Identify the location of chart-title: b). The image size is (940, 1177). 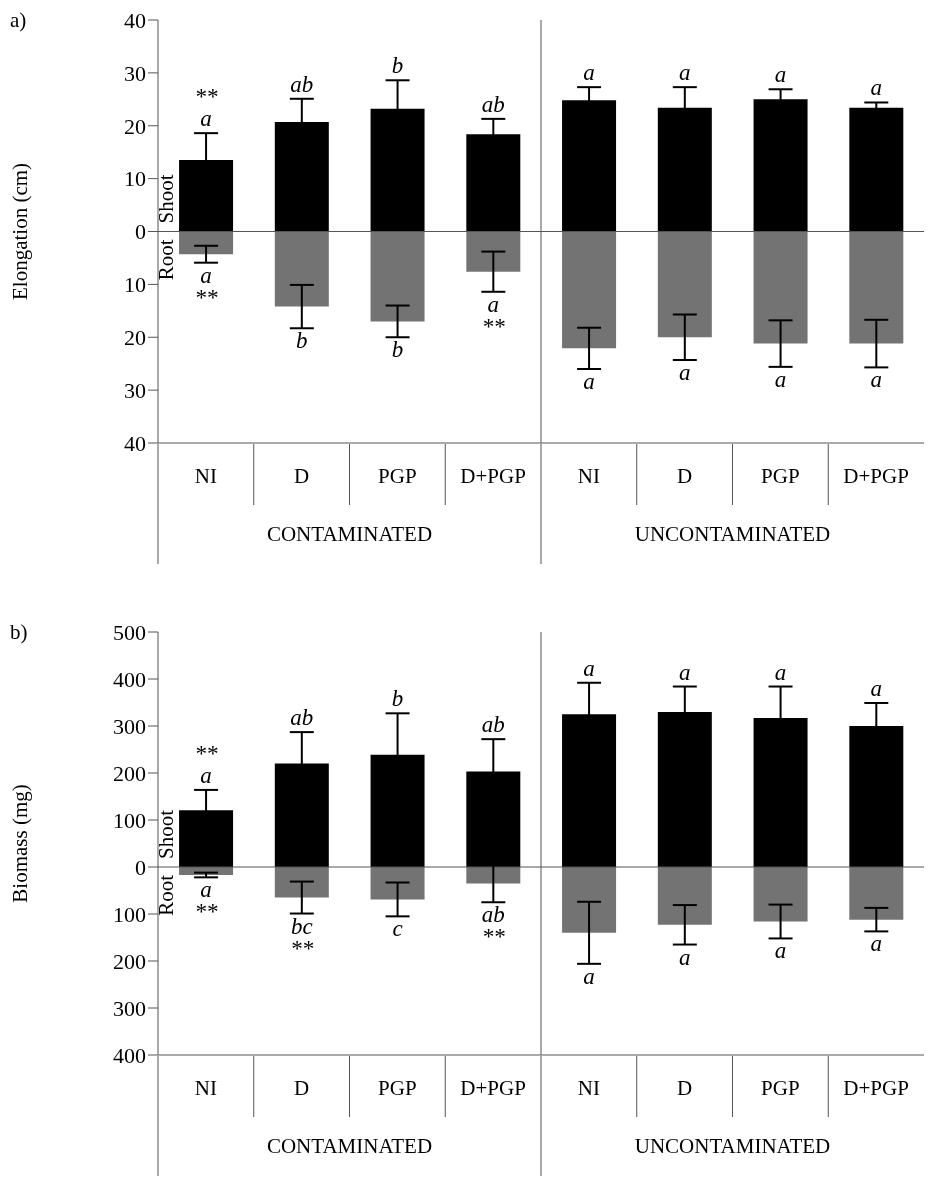
(19, 632).